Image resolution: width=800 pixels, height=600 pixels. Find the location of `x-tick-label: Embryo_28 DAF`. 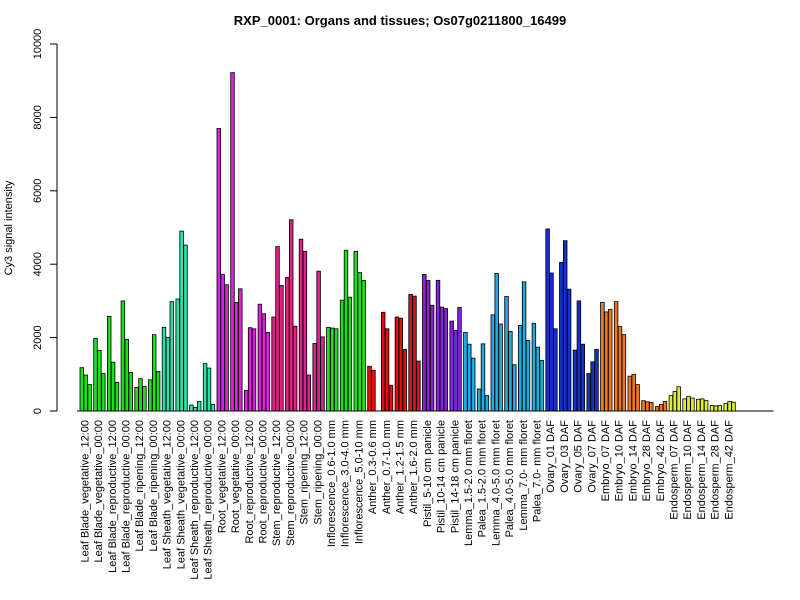

x-tick-label: Embryo_28 DAF is located at coordinates (647, 461).